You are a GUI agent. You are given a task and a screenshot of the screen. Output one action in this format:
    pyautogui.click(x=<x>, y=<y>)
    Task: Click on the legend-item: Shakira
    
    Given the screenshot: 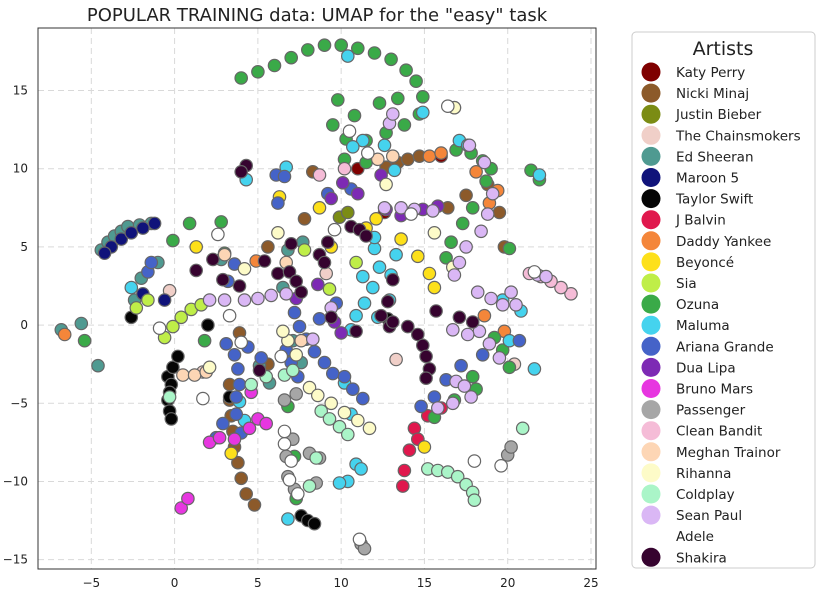 What is the action you would take?
    pyautogui.click(x=684, y=557)
    